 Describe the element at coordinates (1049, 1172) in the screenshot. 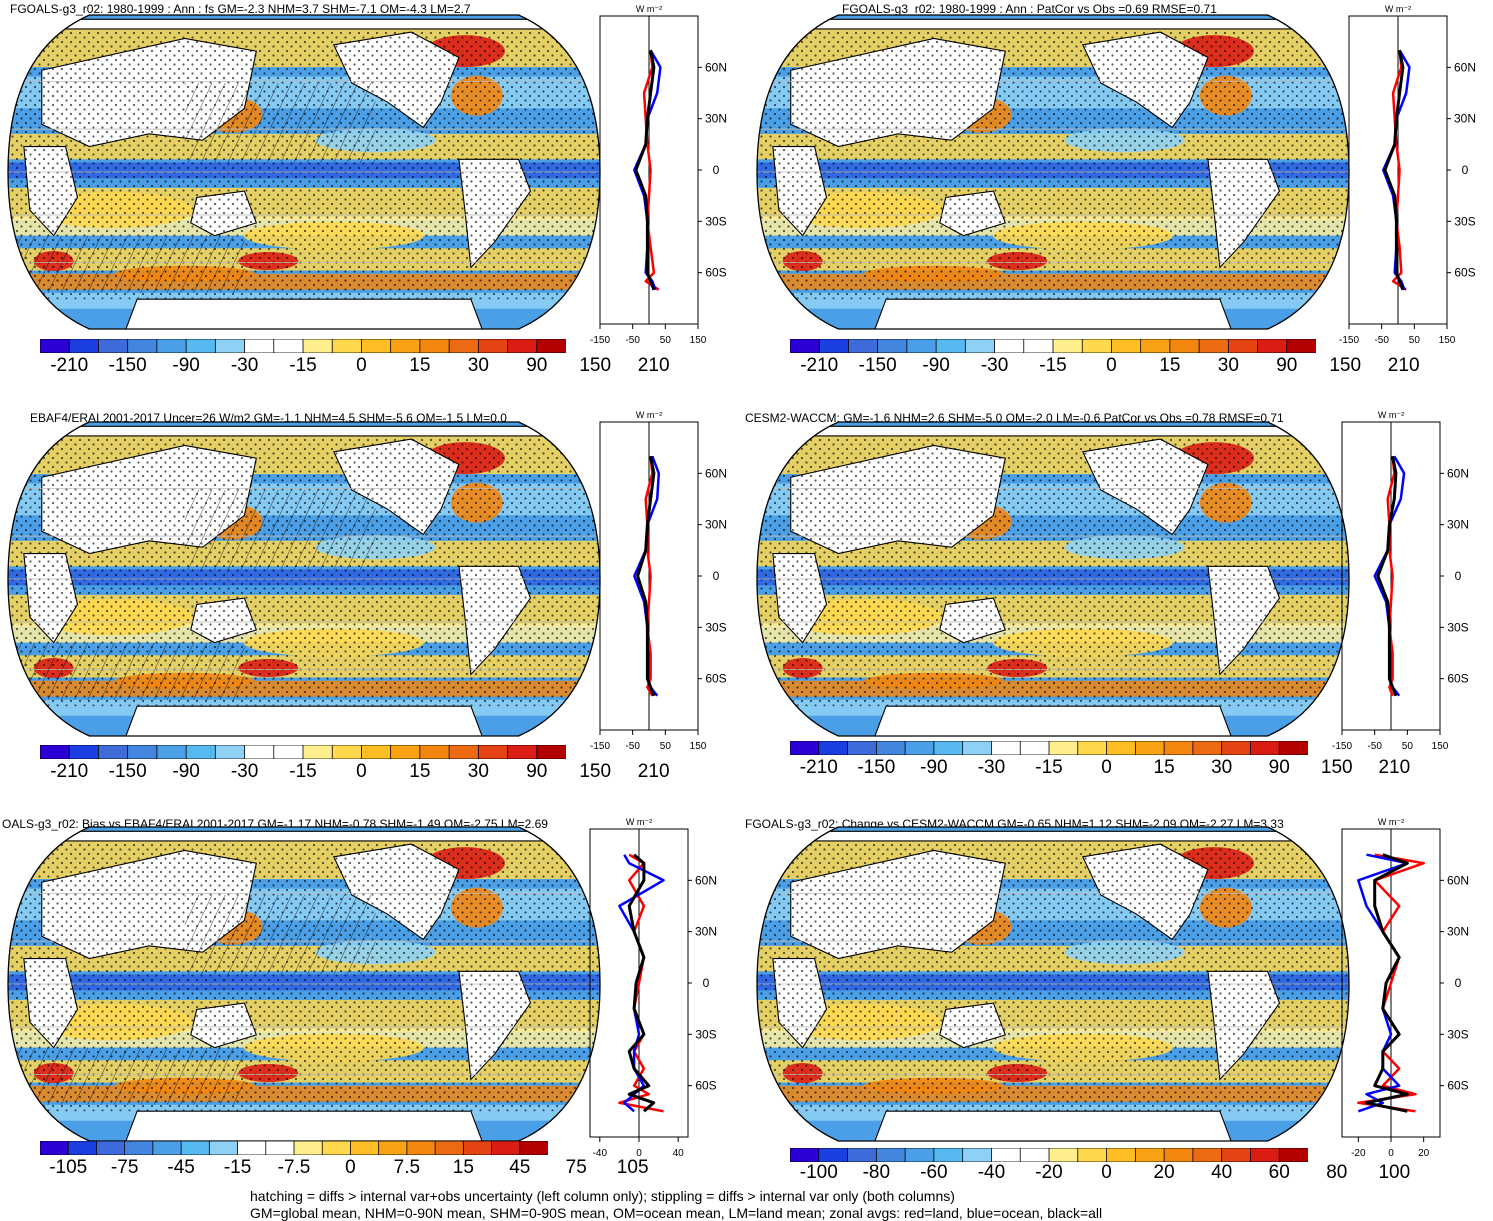

I see `colorbar-tick-label: -20` at that location.